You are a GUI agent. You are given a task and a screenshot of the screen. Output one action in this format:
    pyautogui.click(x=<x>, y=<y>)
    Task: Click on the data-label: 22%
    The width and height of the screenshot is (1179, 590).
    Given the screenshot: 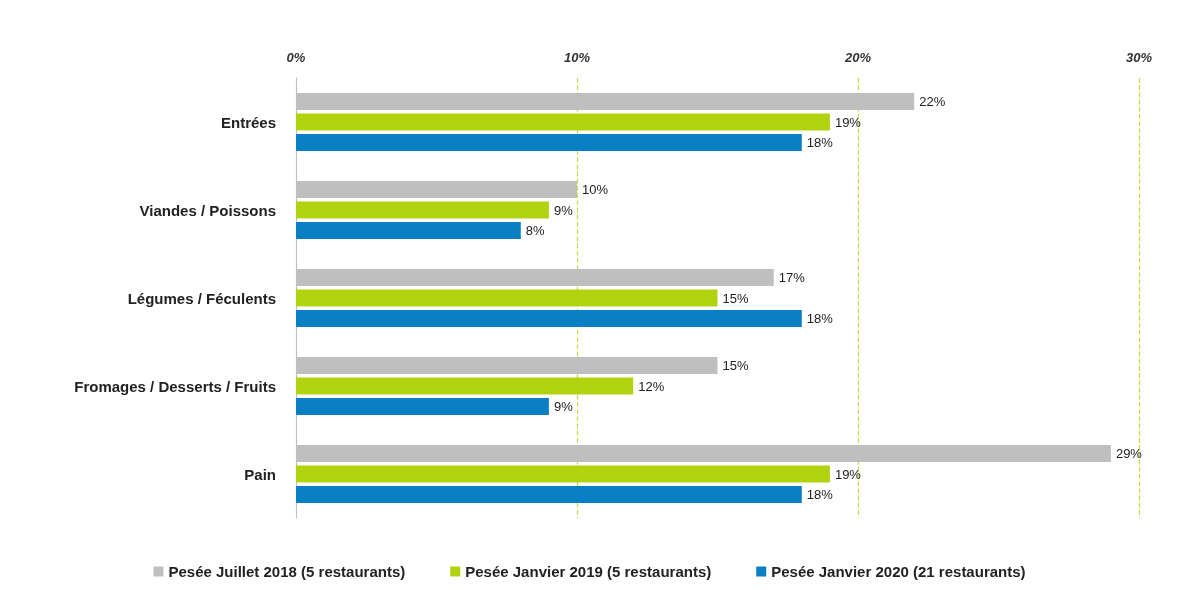 What is the action you would take?
    pyautogui.click(x=932, y=102)
    